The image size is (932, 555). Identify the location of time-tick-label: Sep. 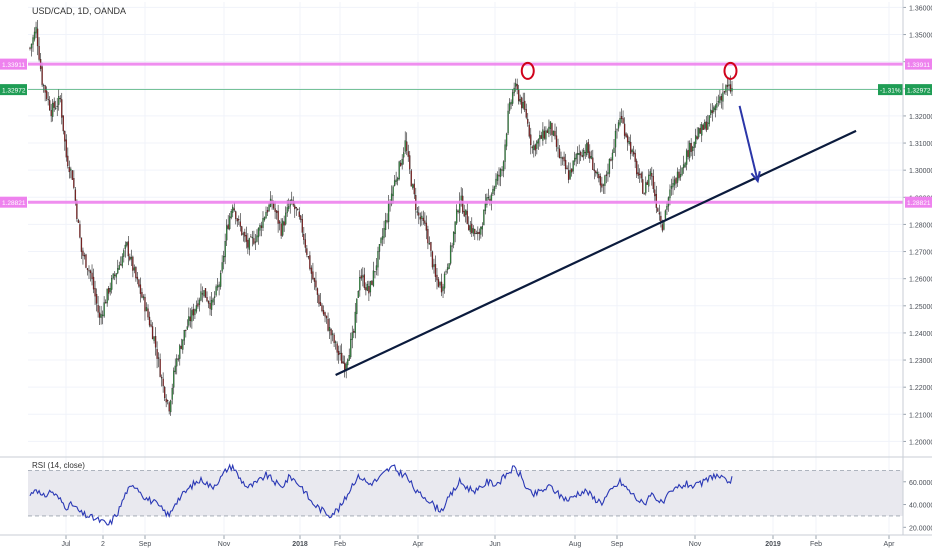
(617, 544).